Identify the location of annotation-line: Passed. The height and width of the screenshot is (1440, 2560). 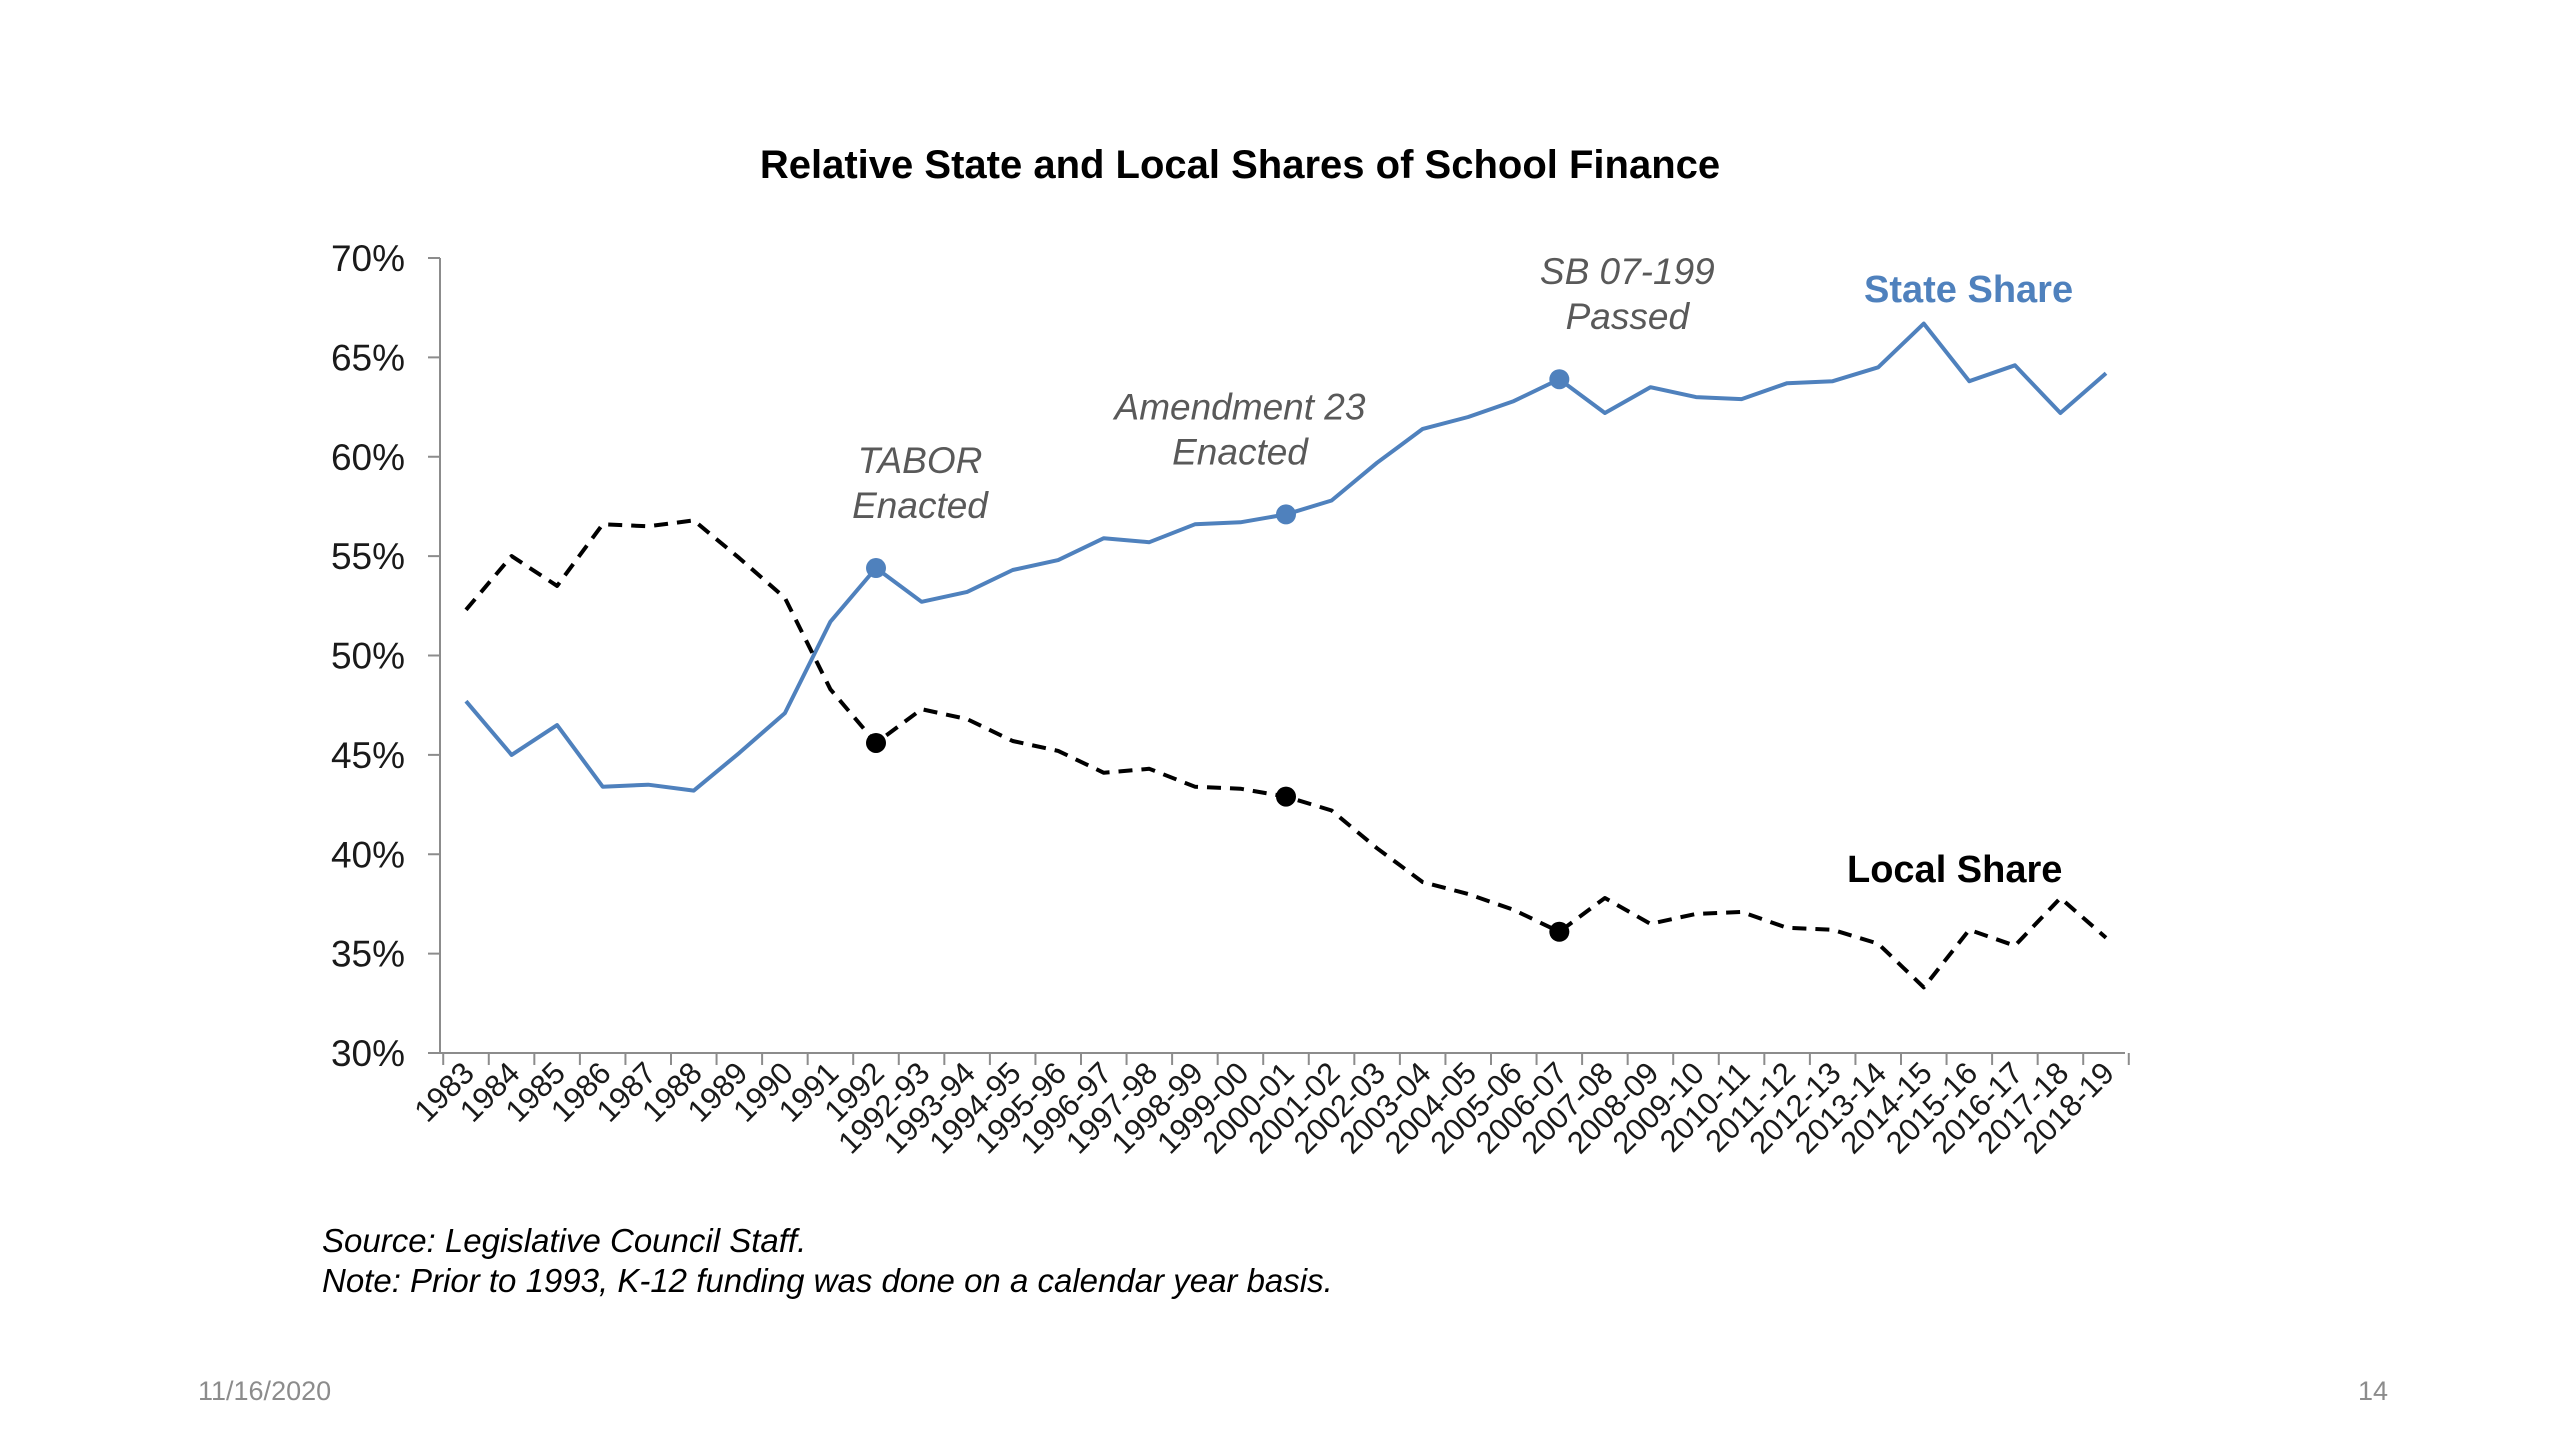
(1628, 316).